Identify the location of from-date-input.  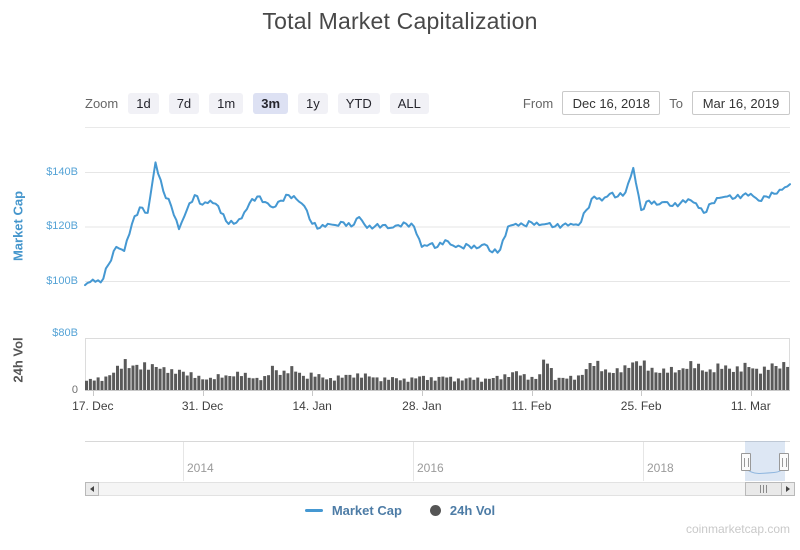
(611, 103).